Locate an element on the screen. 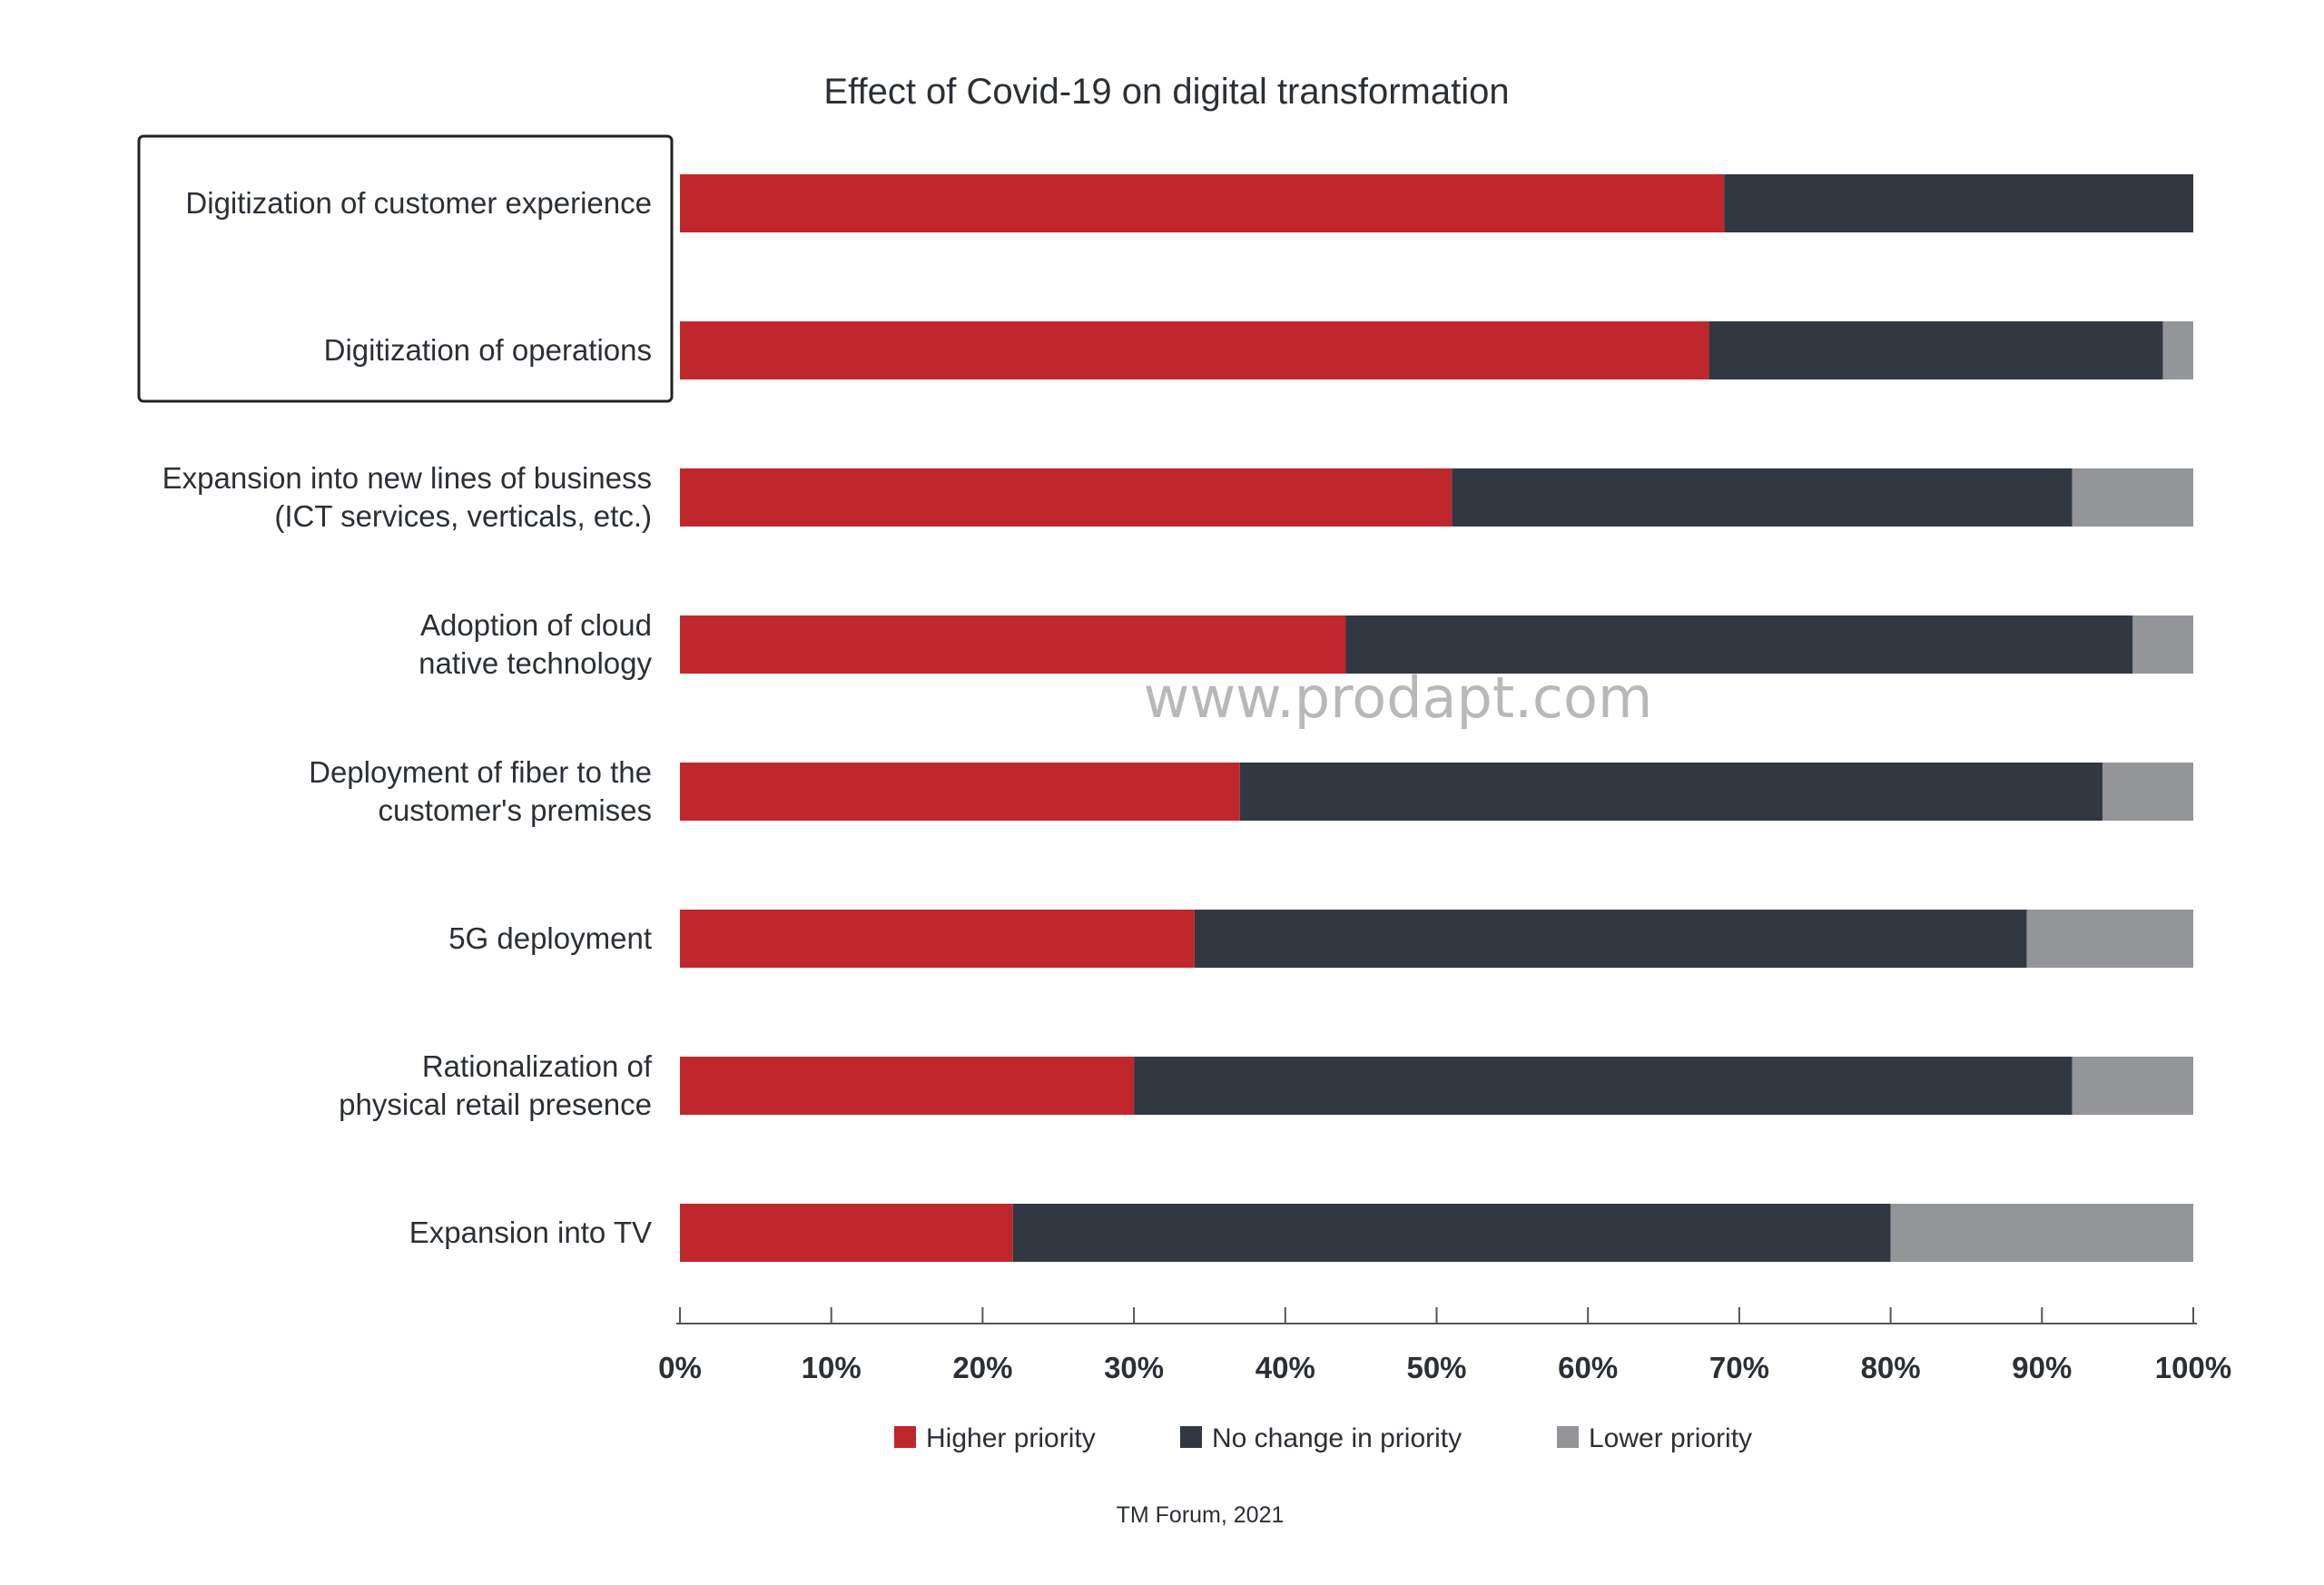  category-label: Expansion into TV is located at coordinates (530, 1232).